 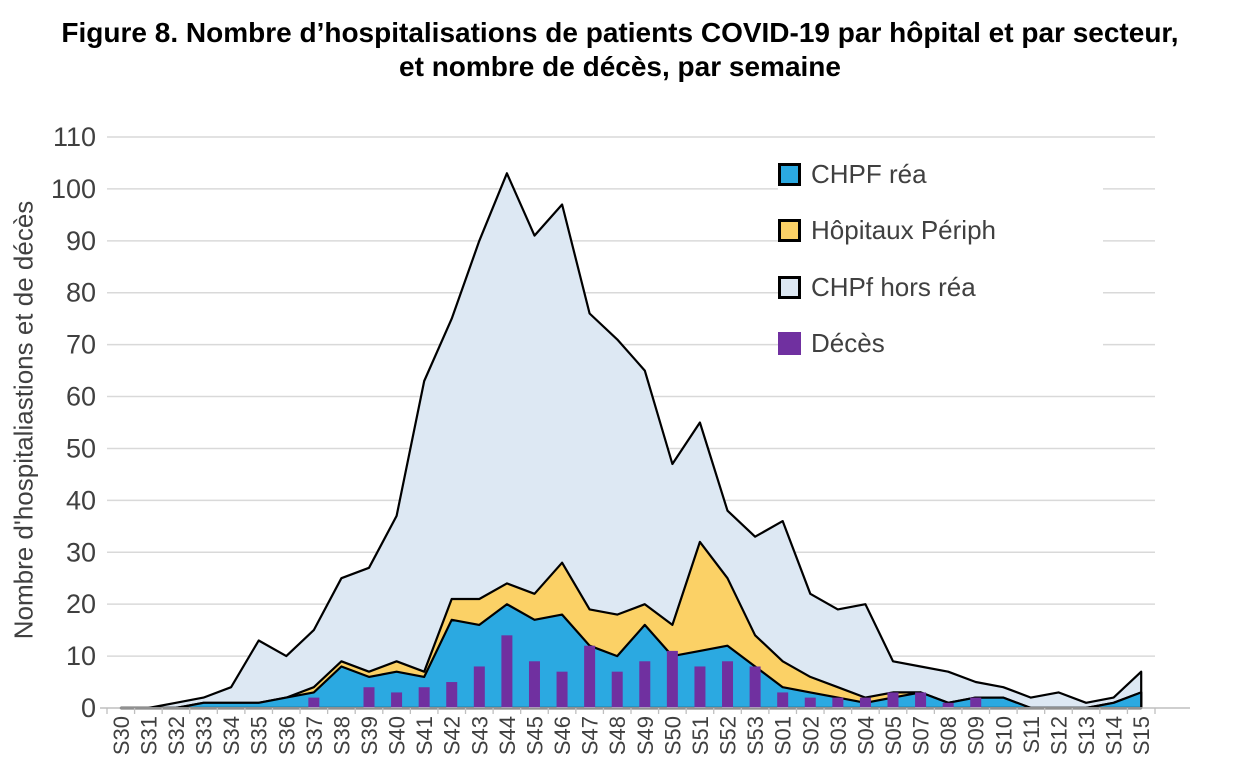 What do you see at coordinates (869, 173) in the screenshot?
I see `legend-label-chpf-rea: CHPF réa` at bounding box center [869, 173].